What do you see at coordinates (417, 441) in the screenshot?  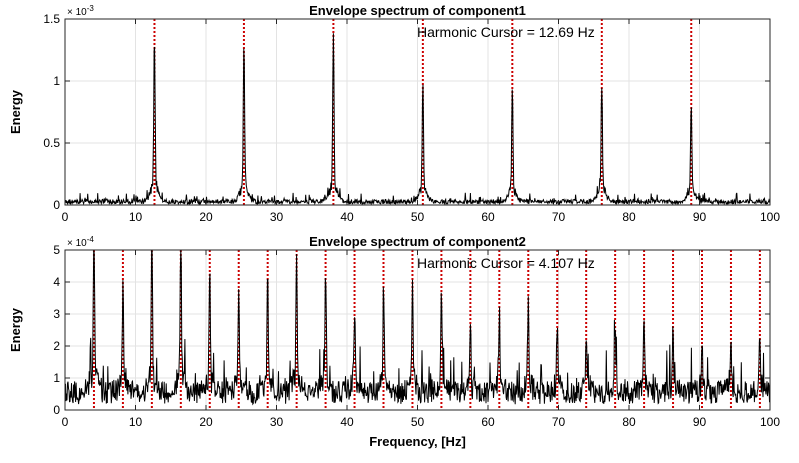 I see `x-axis-label: Frequency, [Hz]` at bounding box center [417, 441].